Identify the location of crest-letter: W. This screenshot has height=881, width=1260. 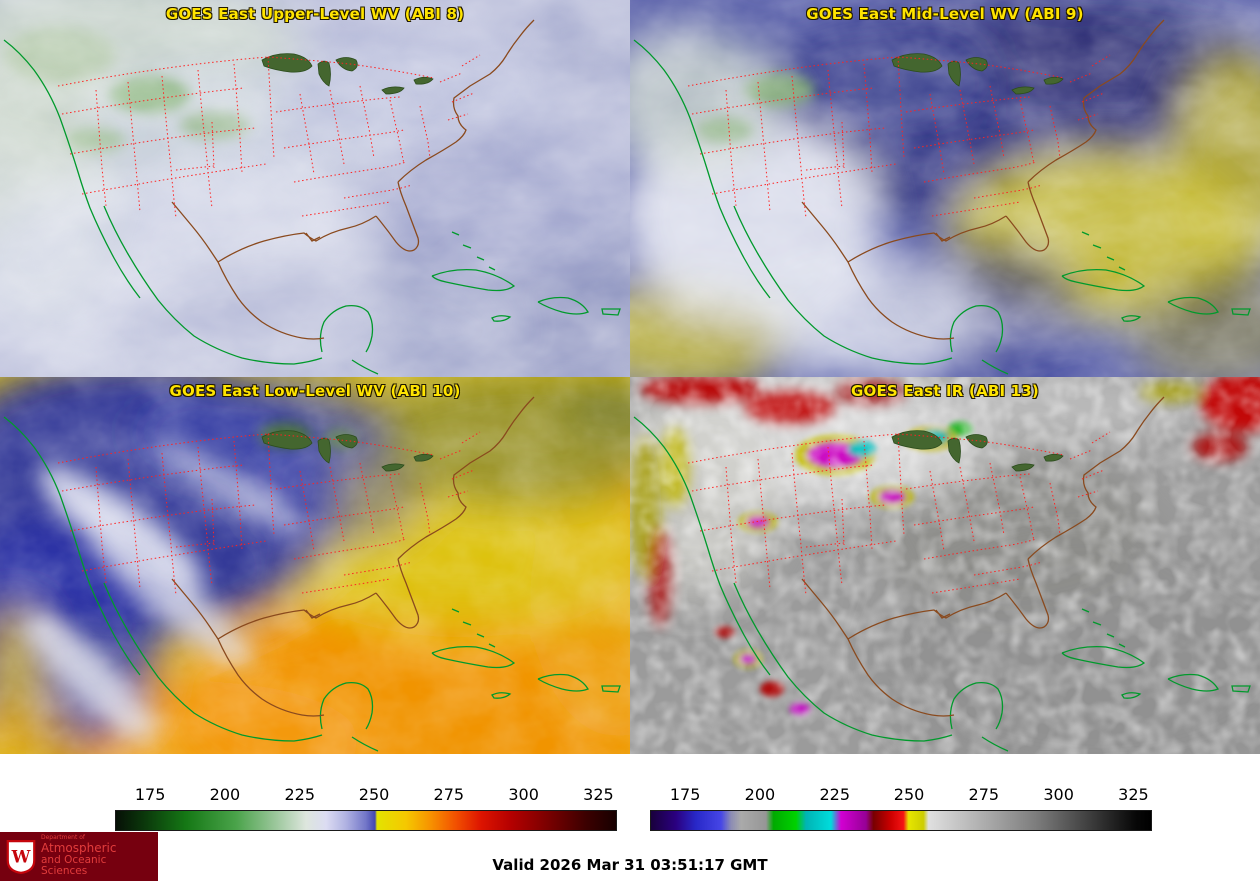
(21, 856).